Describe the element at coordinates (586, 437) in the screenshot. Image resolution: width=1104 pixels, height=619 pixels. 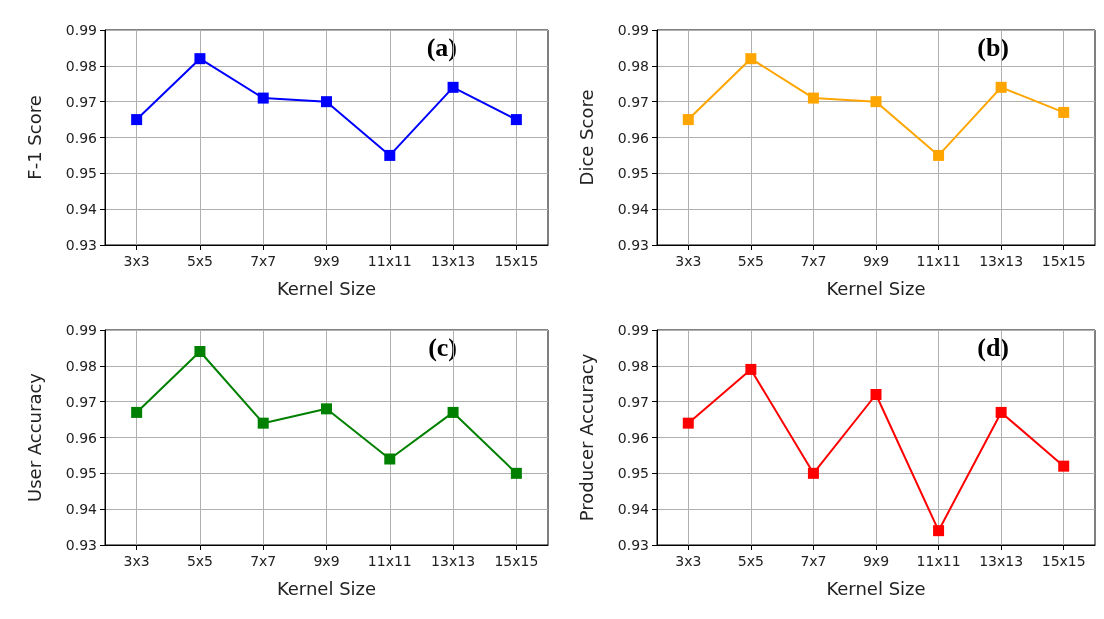
I see `y-axis-title: Producer Accuracy` at that location.